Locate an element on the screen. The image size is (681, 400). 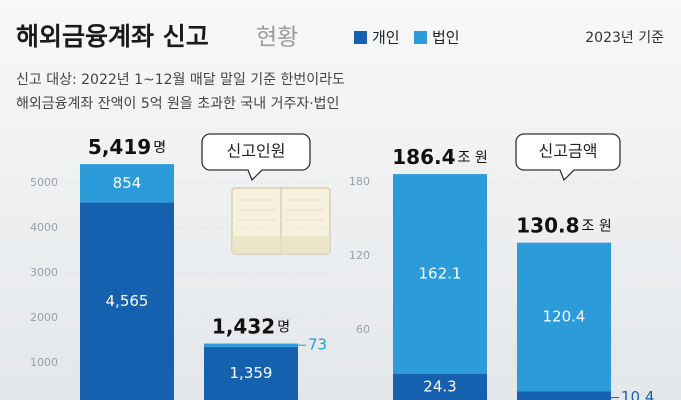
title: 해외금융계좌 신고 is located at coordinates (112, 36).